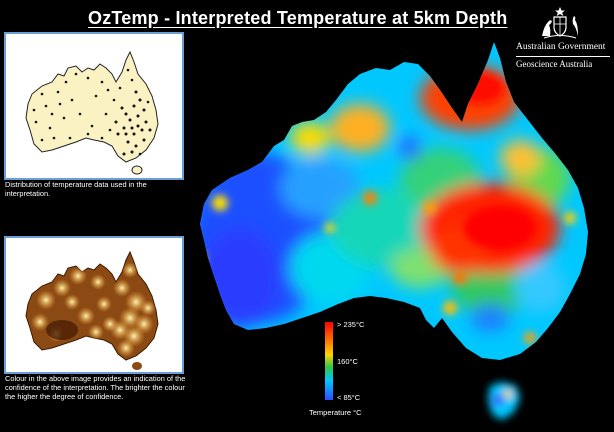 The height and width of the screenshot is (432, 614). I want to click on agency-name: Geoscience Australia, so click(554, 64).